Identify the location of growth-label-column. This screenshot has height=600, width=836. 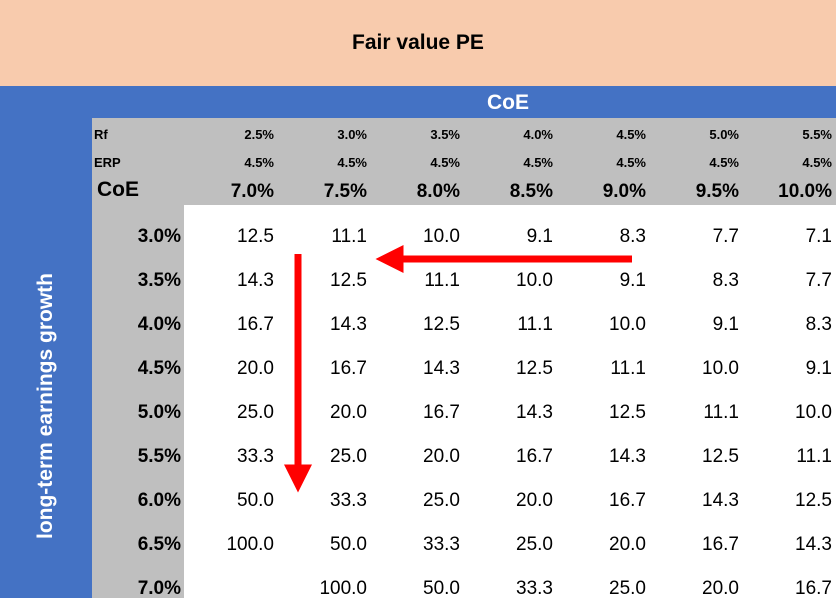
(138, 401).